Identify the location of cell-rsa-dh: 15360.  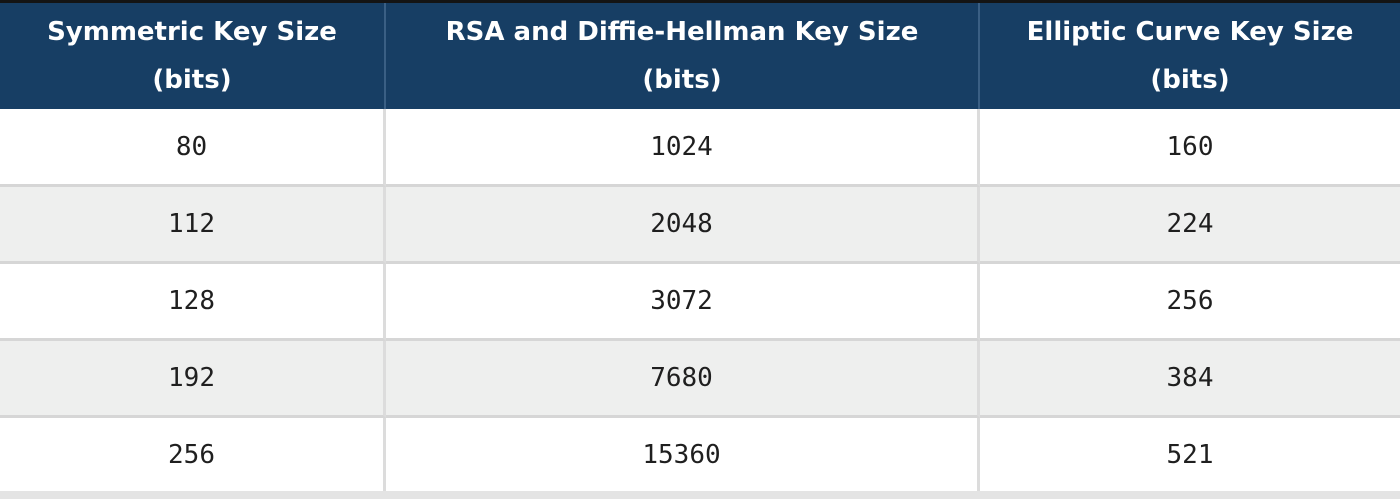
(683, 456).